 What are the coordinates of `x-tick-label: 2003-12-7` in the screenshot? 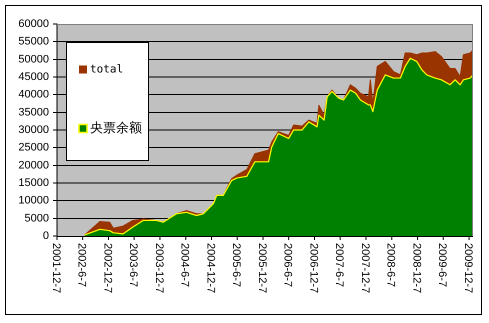 It's located at (158, 268).